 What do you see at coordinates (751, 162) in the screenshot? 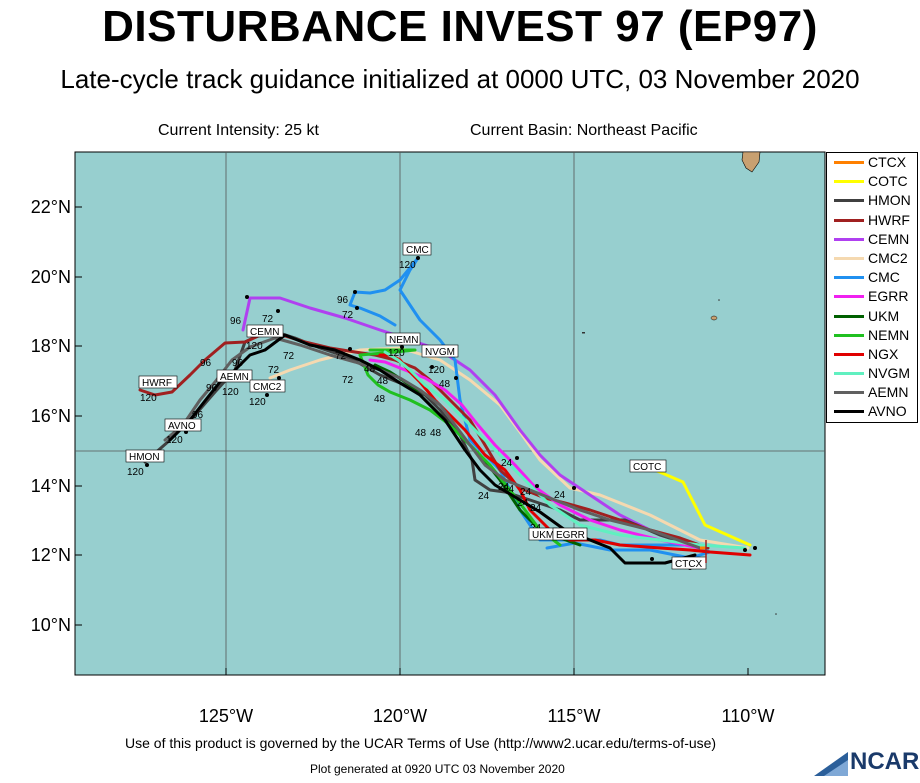
I see `mexico-coast-land` at bounding box center [751, 162].